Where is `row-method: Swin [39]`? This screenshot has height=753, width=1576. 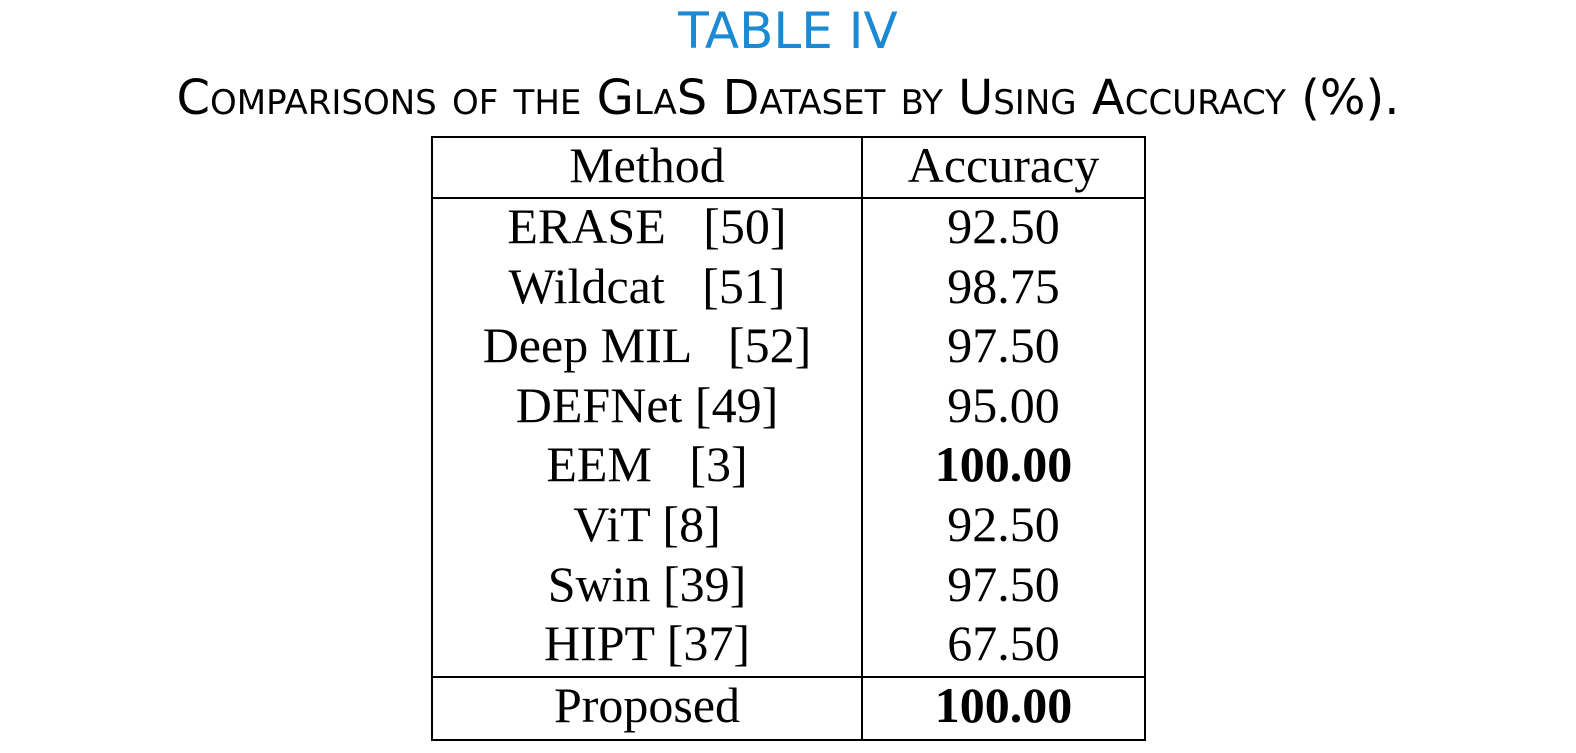
row-method: Swin [39] is located at coordinates (647, 583).